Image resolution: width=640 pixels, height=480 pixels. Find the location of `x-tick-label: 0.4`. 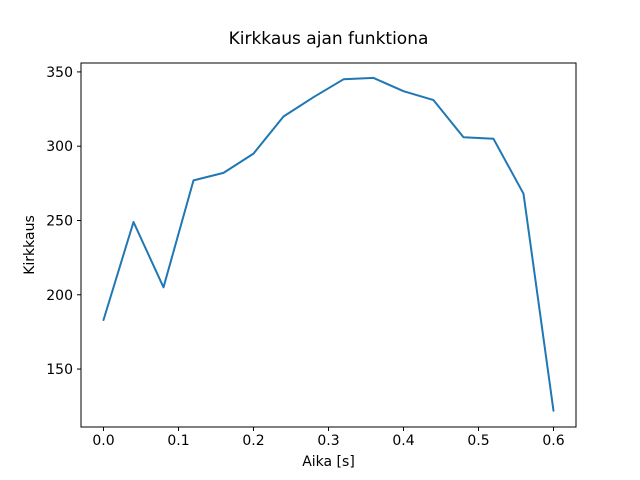

x-tick-label: 0.4 is located at coordinates (403, 441).